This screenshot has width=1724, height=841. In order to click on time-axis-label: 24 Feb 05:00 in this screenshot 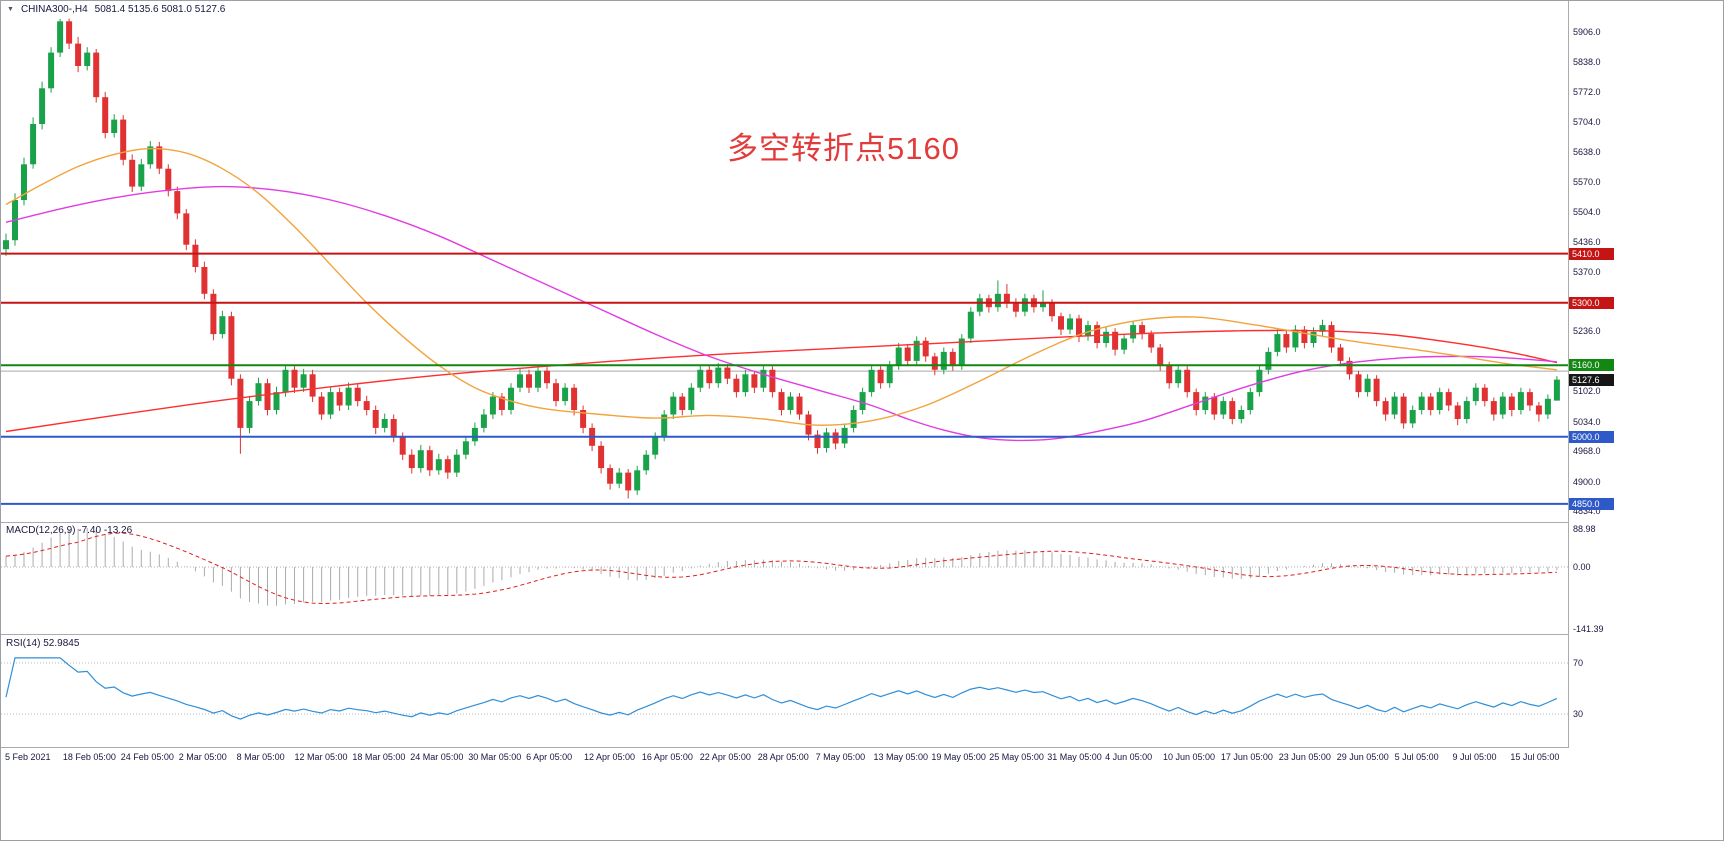, I will do `click(147, 757)`.